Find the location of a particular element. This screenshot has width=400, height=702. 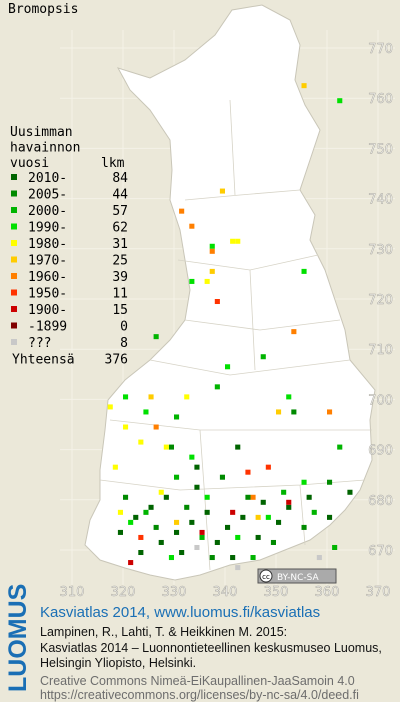

x-tick-label: 310 is located at coordinates (72, 592).